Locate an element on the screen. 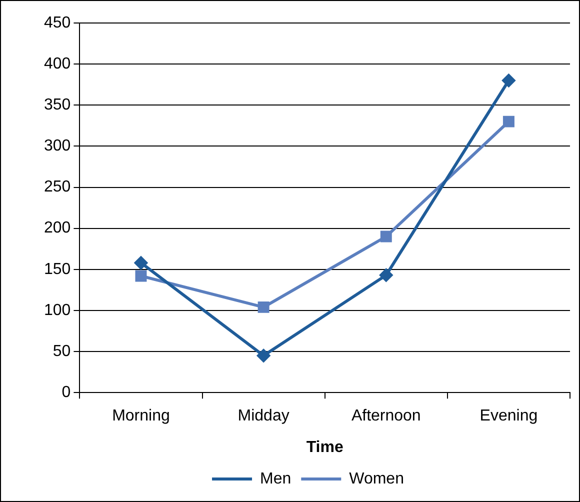  x-tick-label: Midday is located at coordinates (264, 416).